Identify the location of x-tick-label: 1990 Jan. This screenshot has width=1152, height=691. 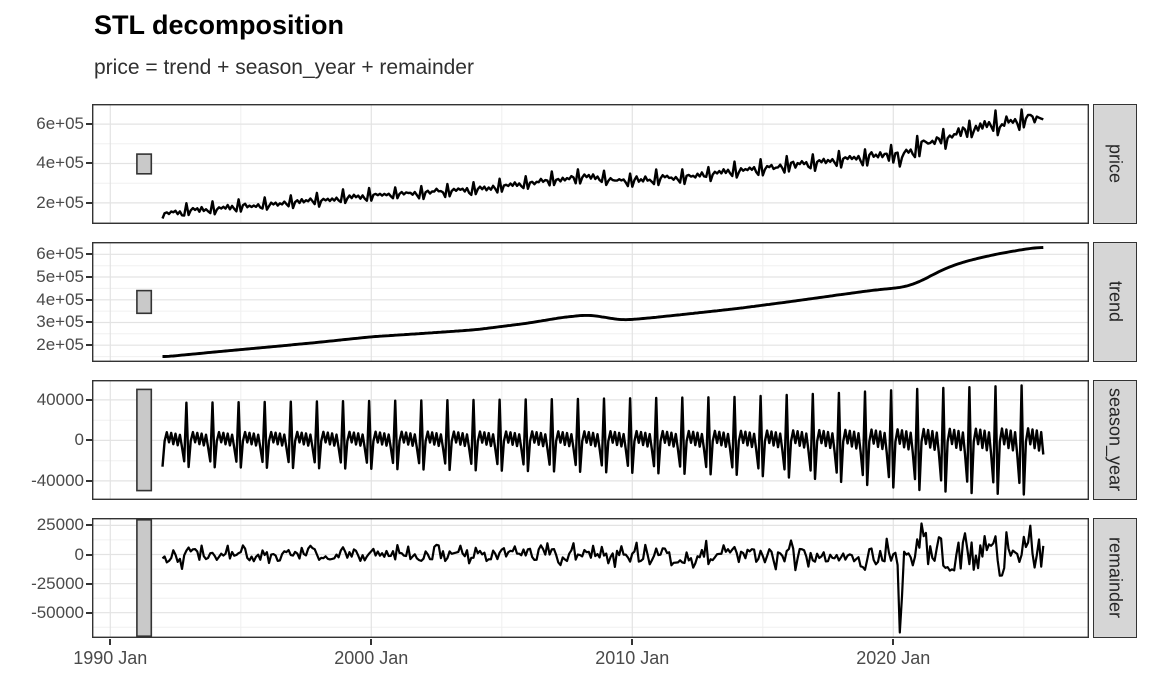
(110, 658).